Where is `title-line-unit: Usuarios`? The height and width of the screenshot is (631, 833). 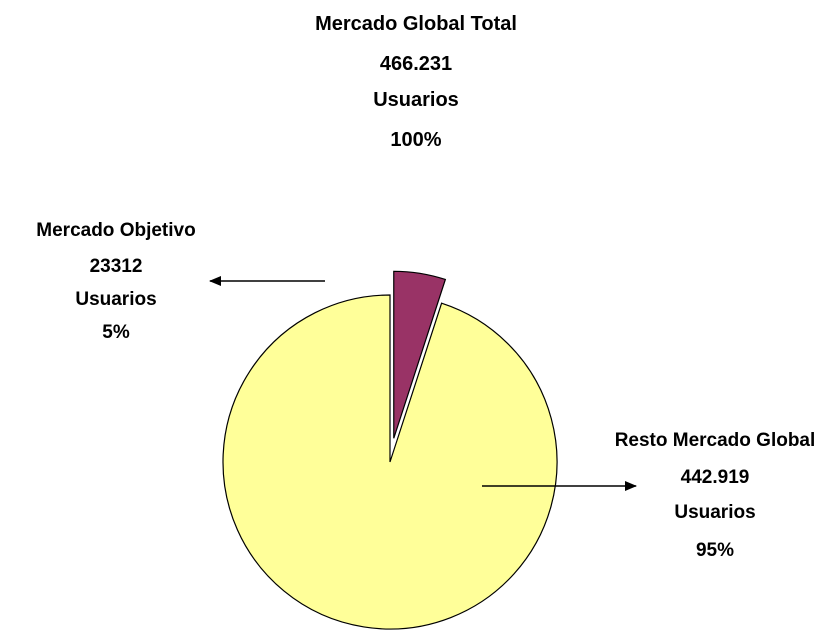 title-line-unit: Usuarios is located at coordinates (416, 100).